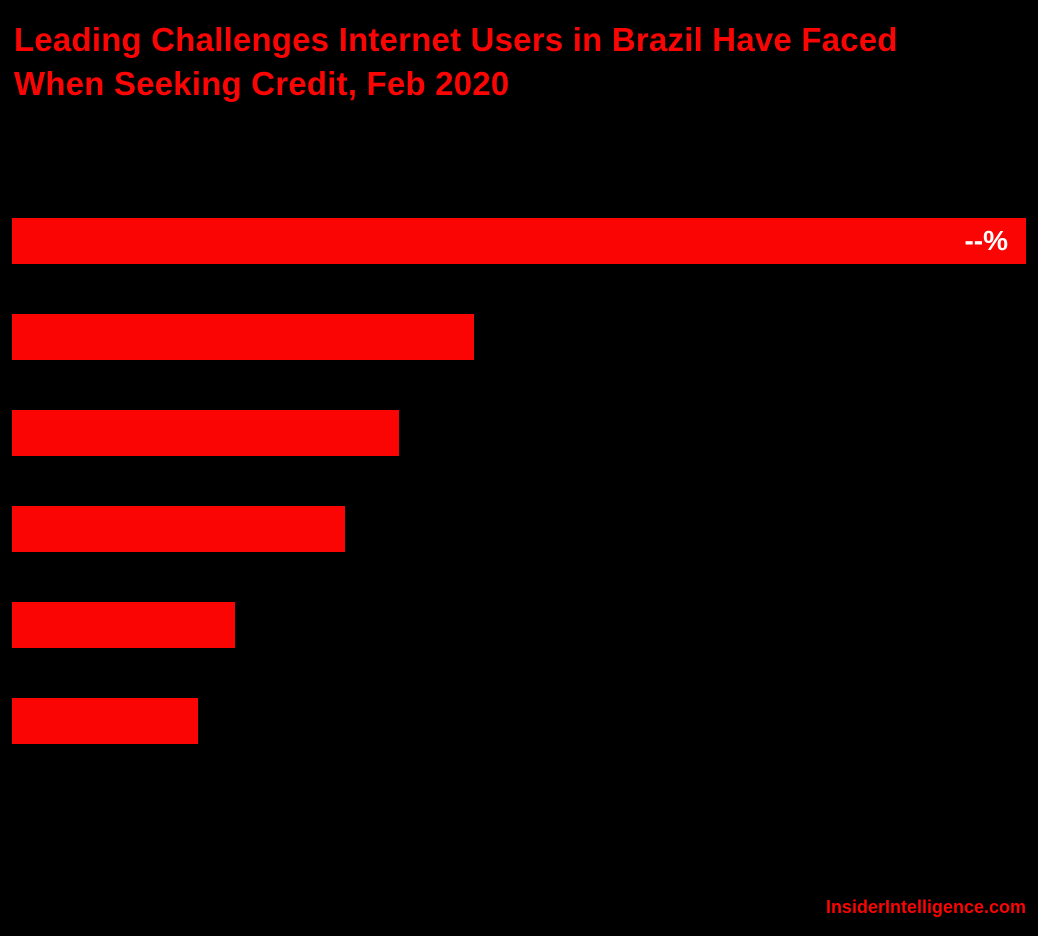  I want to click on bar-row: --%, so click(519, 241).